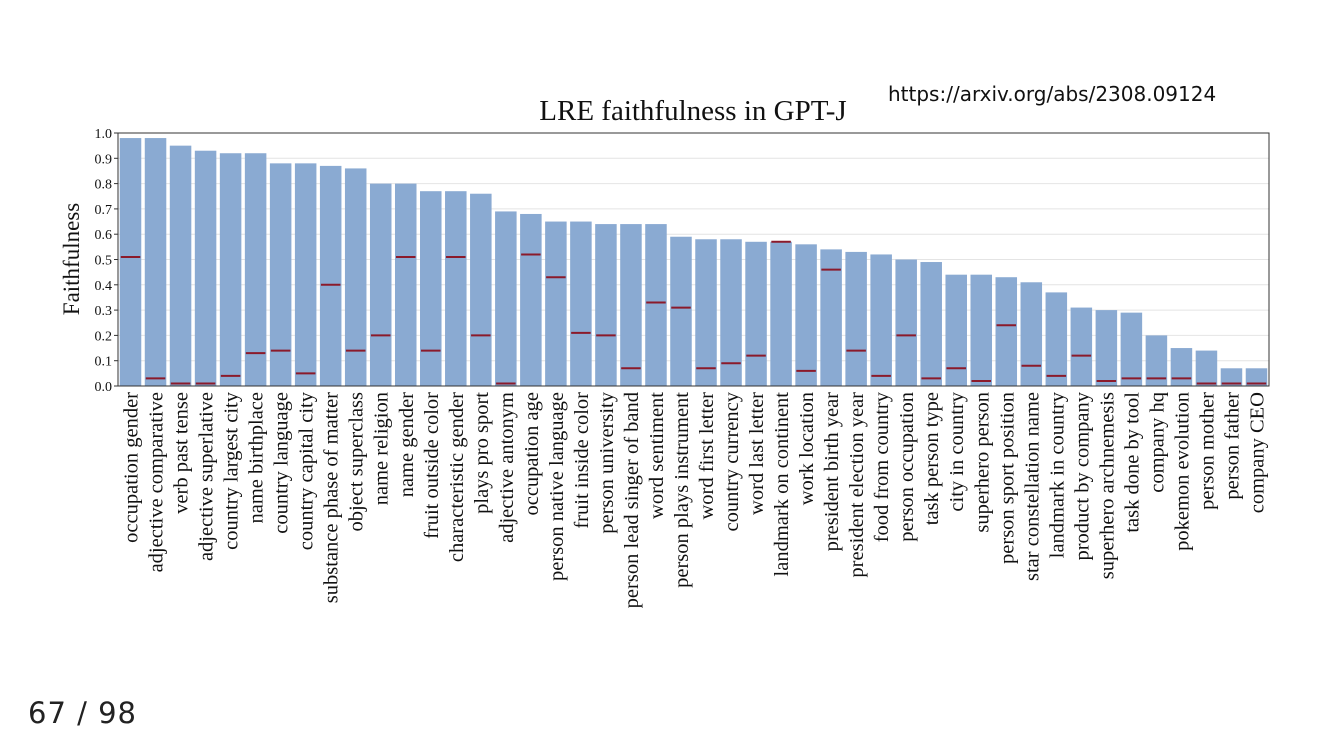  Describe the element at coordinates (1182, 471) in the screenshot. I see `x-tick-label: pokemon evolution` at that location.